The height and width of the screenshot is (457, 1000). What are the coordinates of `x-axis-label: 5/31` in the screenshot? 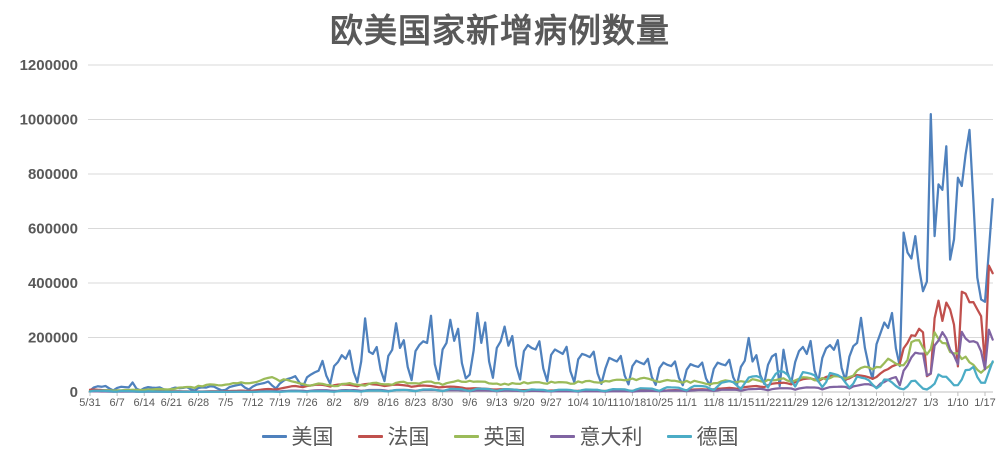 It's located at (89, 403).